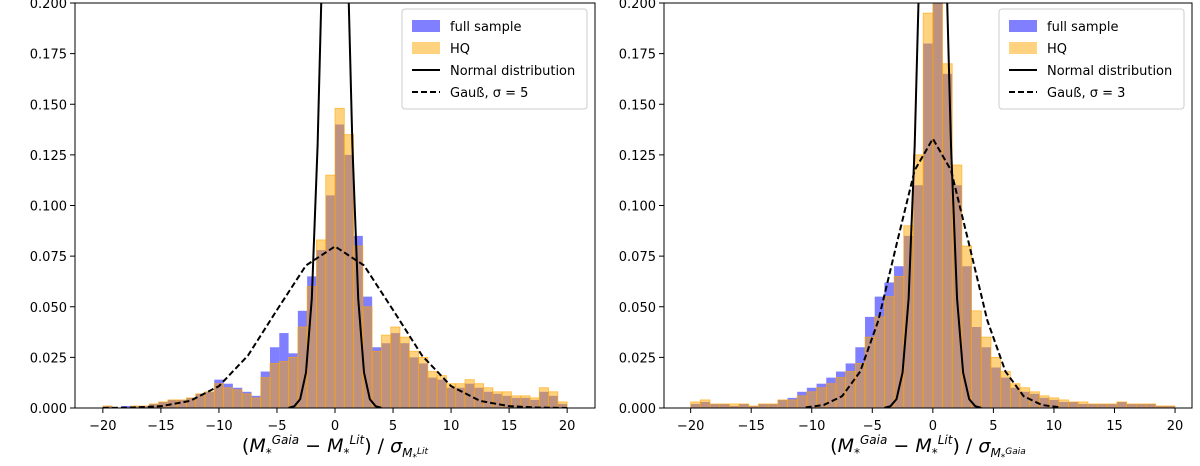 The image size is (1200, 466). What do you see at coordinates (48, 308) in the screenshot?
I see `y-tick-label: 0.050` at bounding box center [48, 308].